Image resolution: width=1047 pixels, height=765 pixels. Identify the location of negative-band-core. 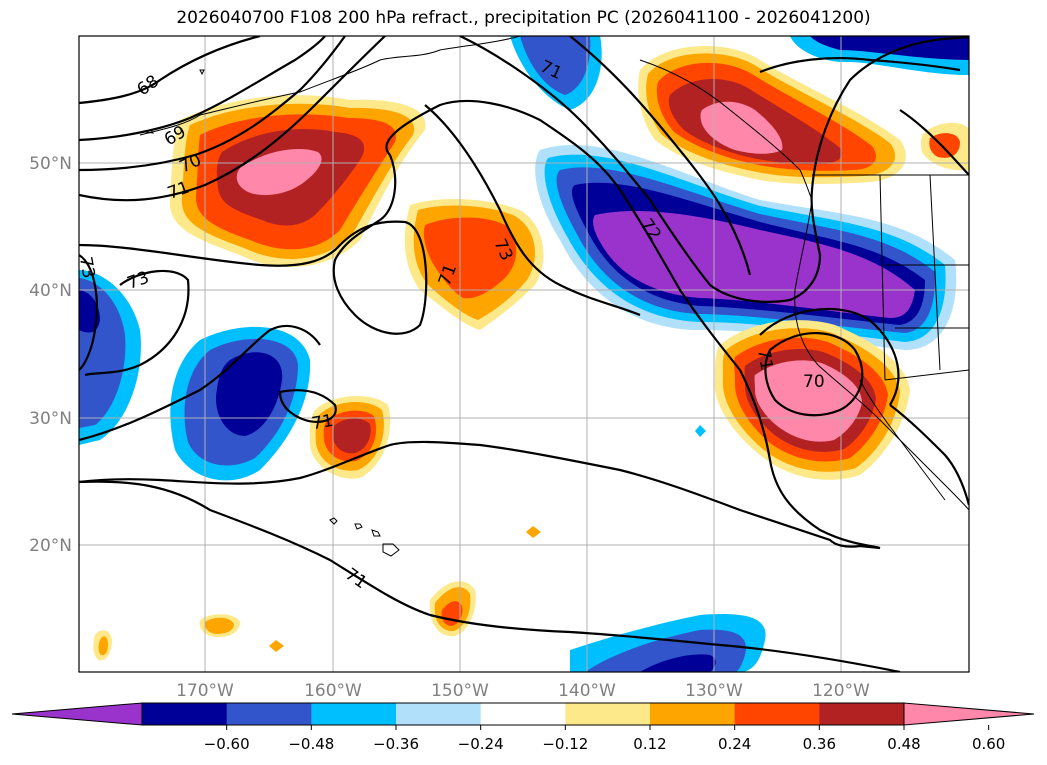
(754, 264).